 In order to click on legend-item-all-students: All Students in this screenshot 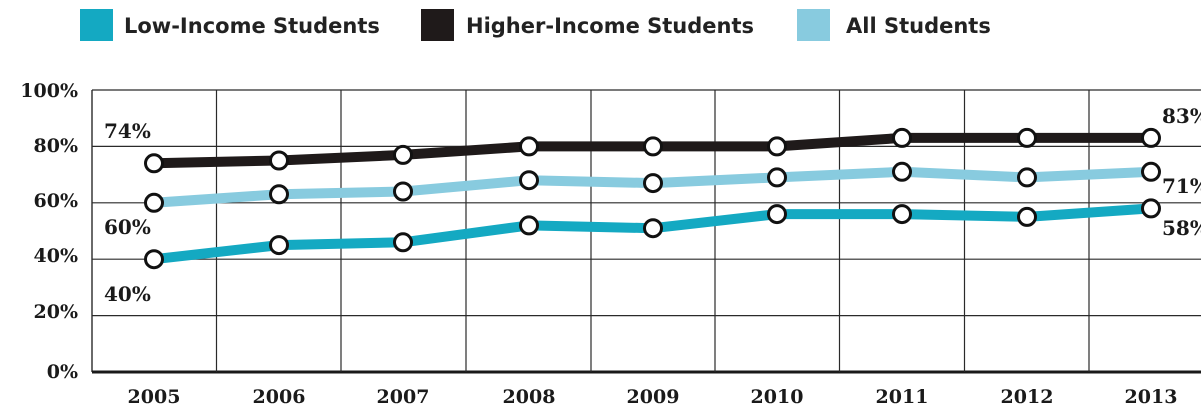, I will do `click(894, 25)`.